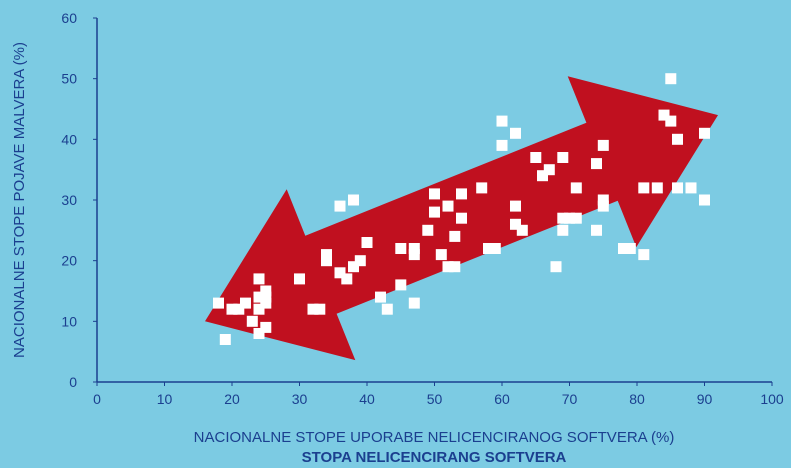 This screenshot has height=468, width=791. What do you see at coordinates (69, 18) in the screenshot?
I see `y-tick-label: 60` at bounding box center [69, 18].